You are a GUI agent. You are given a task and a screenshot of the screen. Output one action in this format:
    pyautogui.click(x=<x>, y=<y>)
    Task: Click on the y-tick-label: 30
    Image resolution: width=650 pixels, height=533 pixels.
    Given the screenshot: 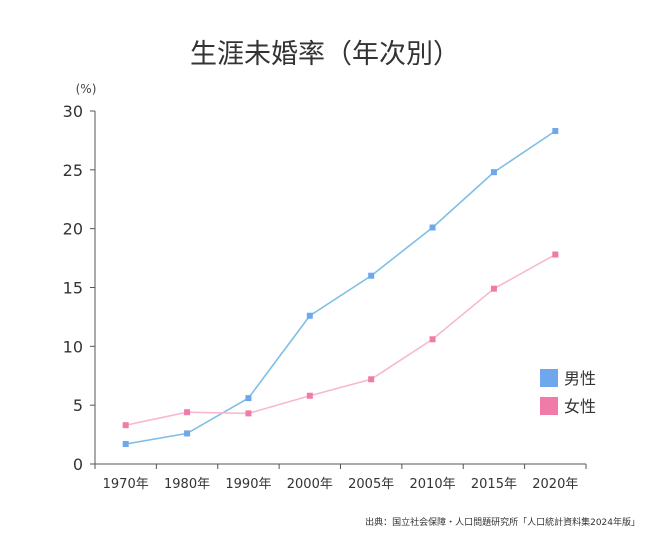 What is the action you would take?
    pyautogui.click(x=73, y=111)
    